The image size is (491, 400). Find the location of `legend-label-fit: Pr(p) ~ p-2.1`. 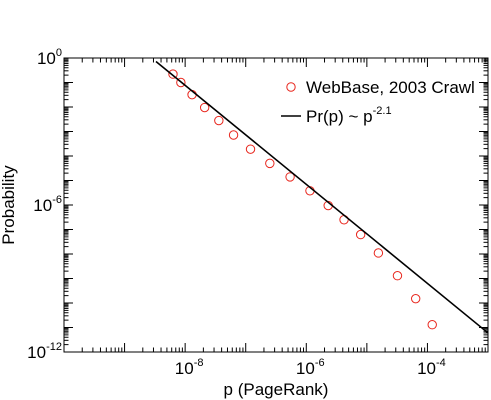

legend-label-fit: Pr(p) ~ p-2.1 is located at coordinates (349, 115).